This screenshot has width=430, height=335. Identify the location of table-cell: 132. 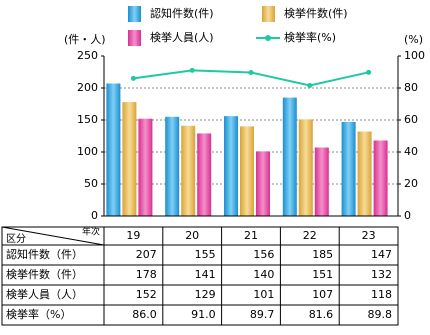
(381, 274).